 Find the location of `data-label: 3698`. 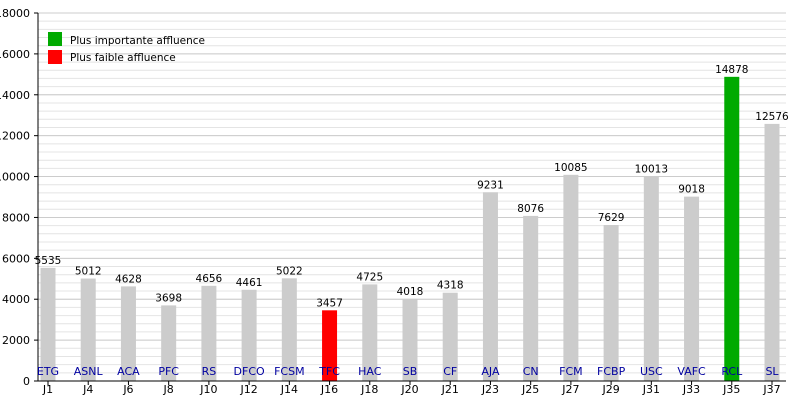

data-label: 3698 is located at coordinates (168, 298).